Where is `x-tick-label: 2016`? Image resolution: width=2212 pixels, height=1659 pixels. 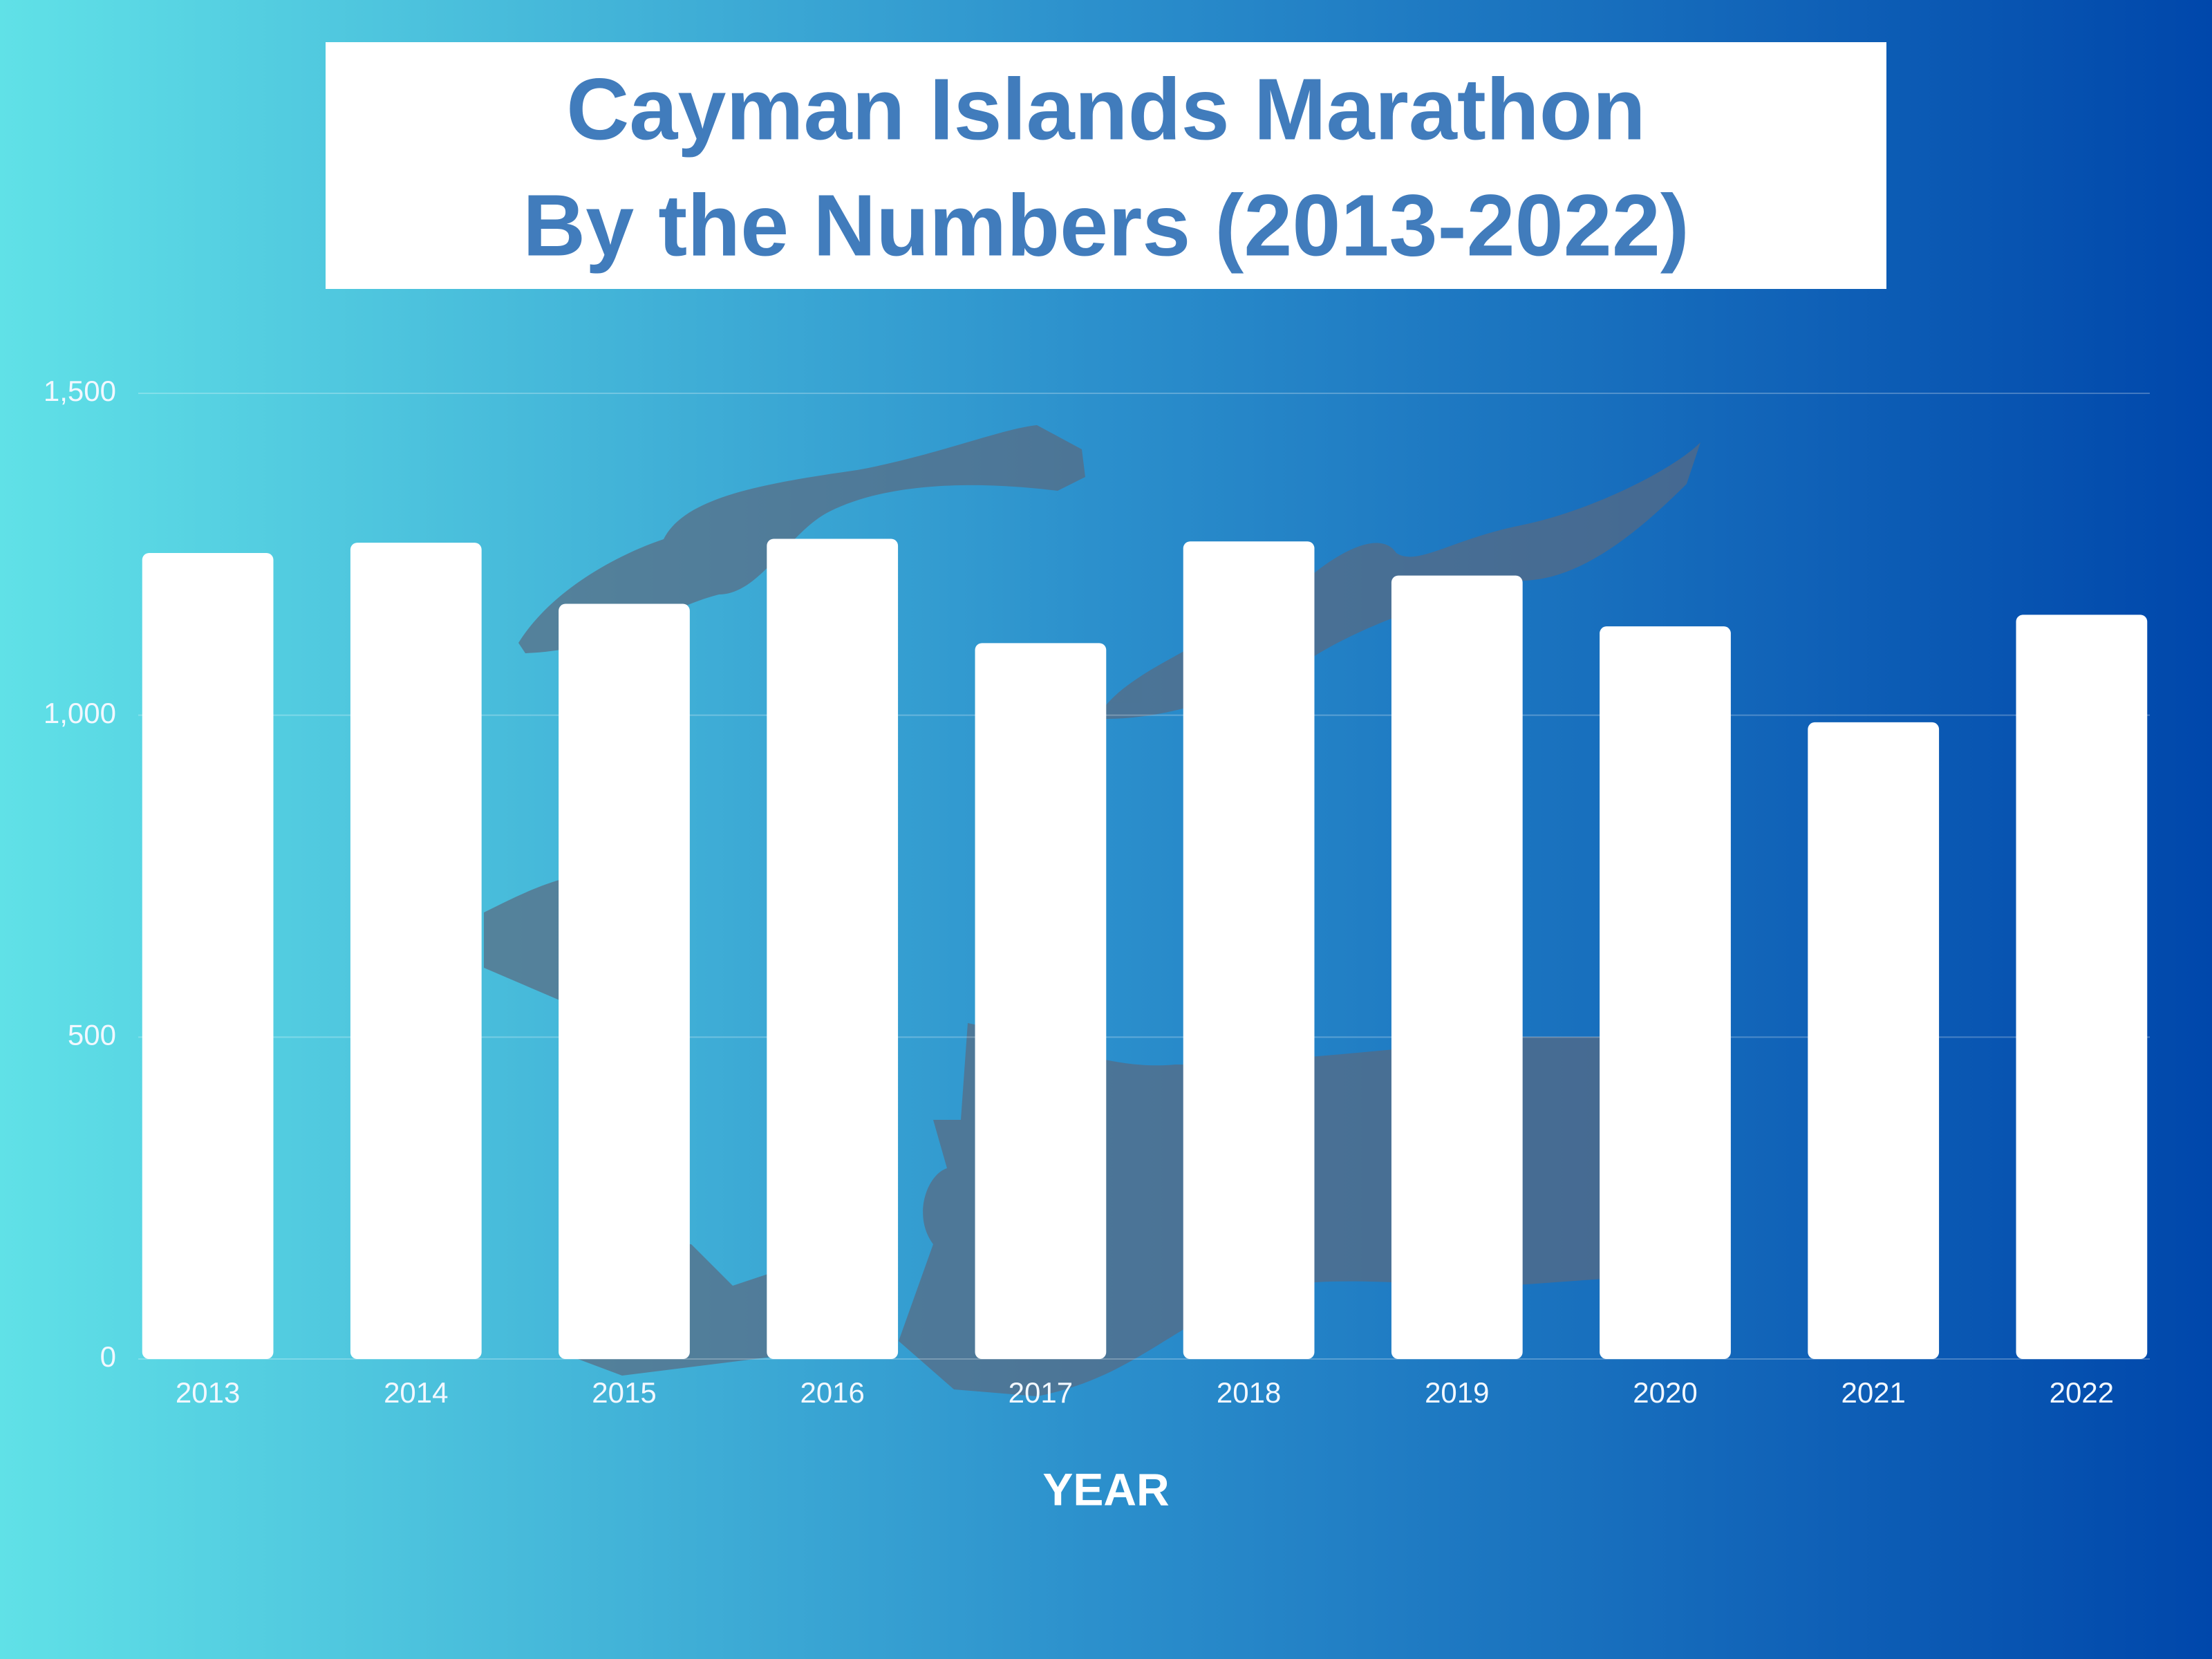
x-tick-label: 2016 is located at coordinates (832, 1392).